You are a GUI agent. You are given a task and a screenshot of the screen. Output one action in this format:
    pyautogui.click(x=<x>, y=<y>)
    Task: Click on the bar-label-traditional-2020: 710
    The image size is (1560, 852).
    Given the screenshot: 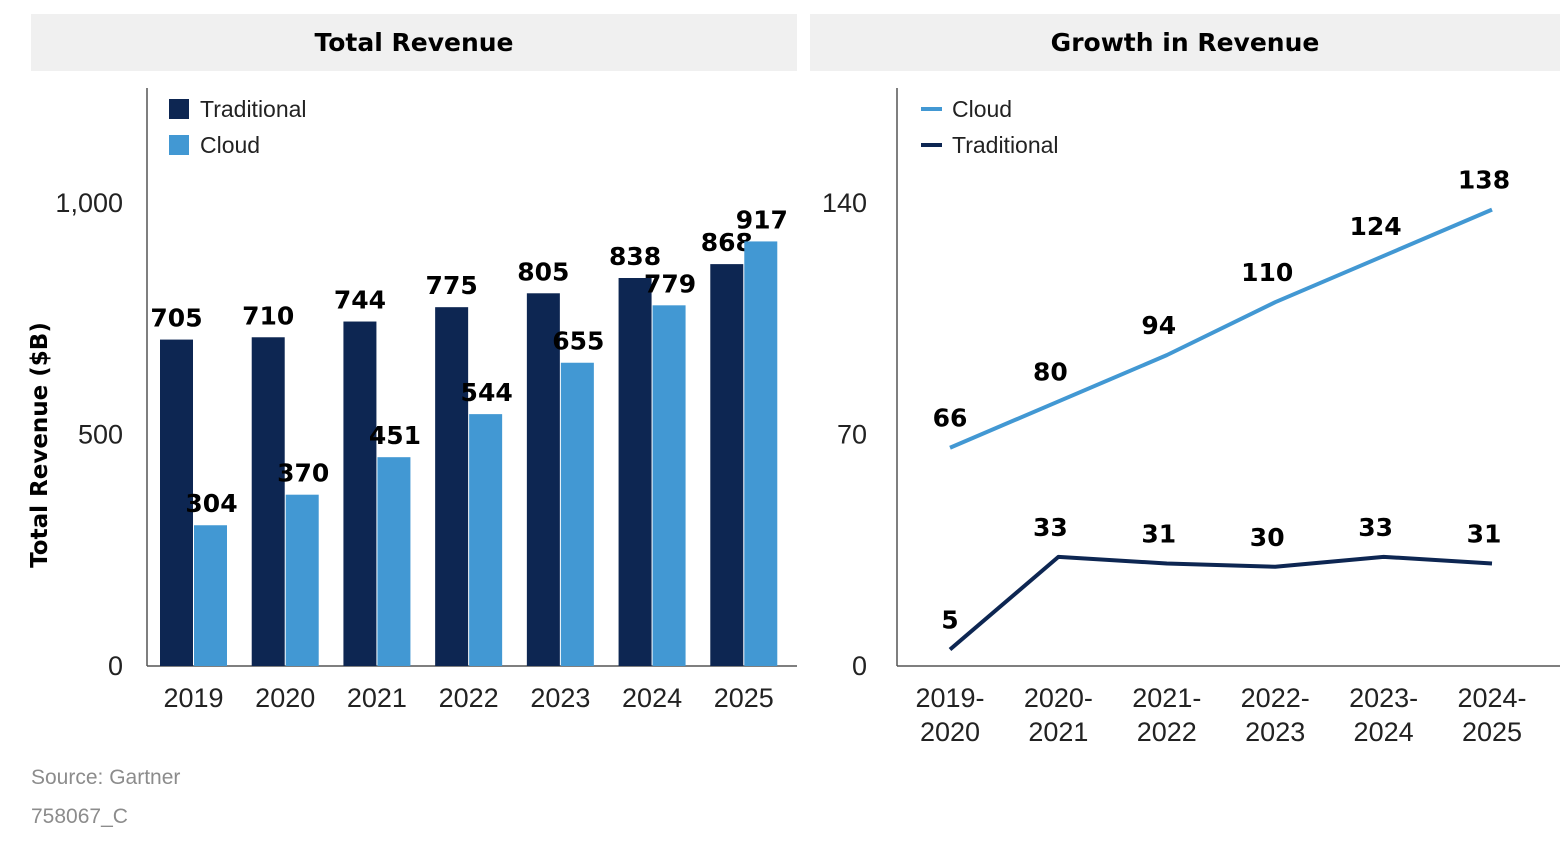 What is the action you would take?
    pyautogui.click(x=268, y=315)
    